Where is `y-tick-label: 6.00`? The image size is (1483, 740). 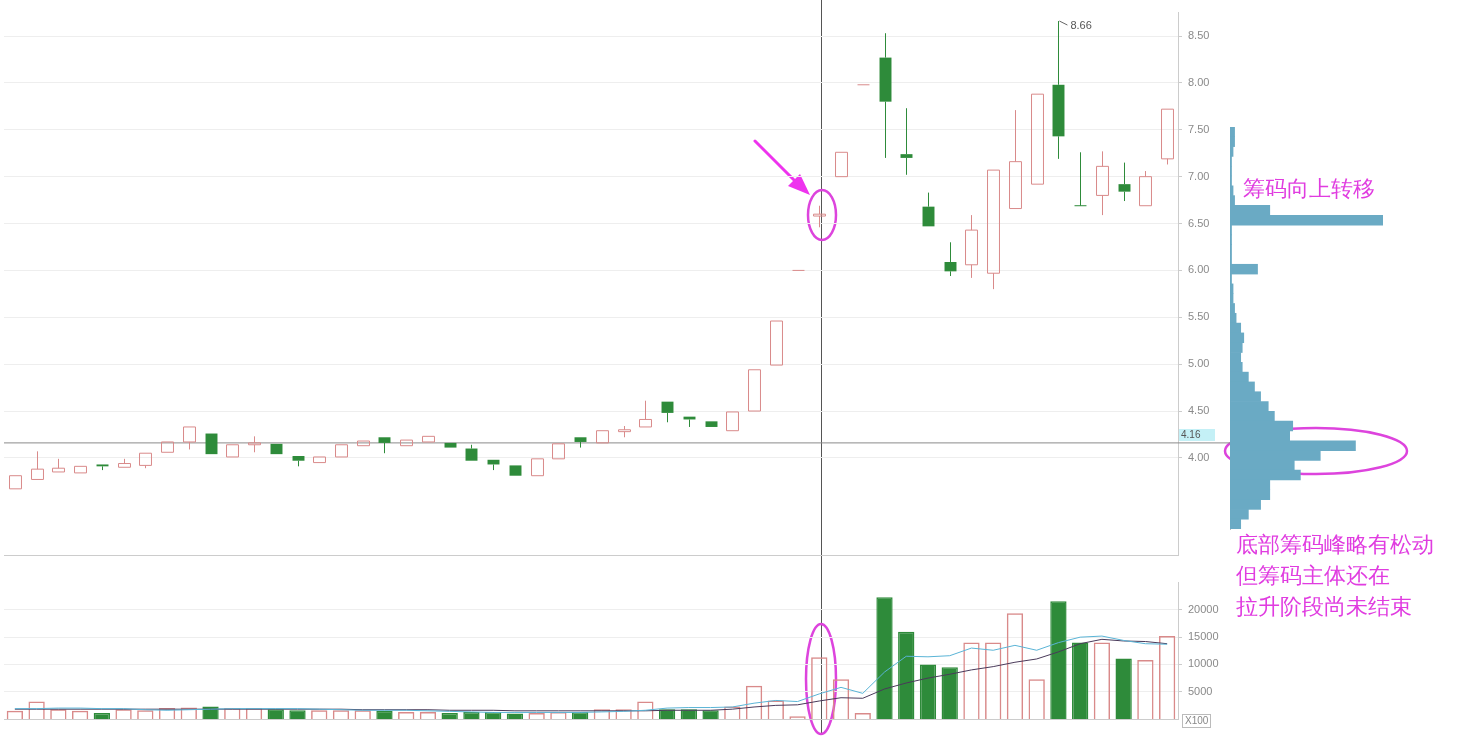 y-tick-label: 6.00 is located at coordinates (1199, 269).